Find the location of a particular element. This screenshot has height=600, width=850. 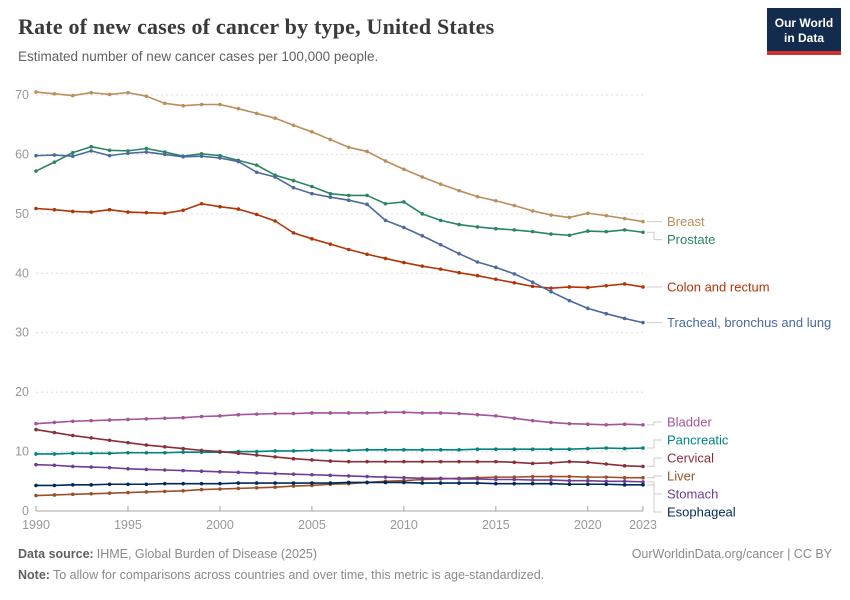

series-label-esophageal: Esophageal is located at coordinates (701, 512).